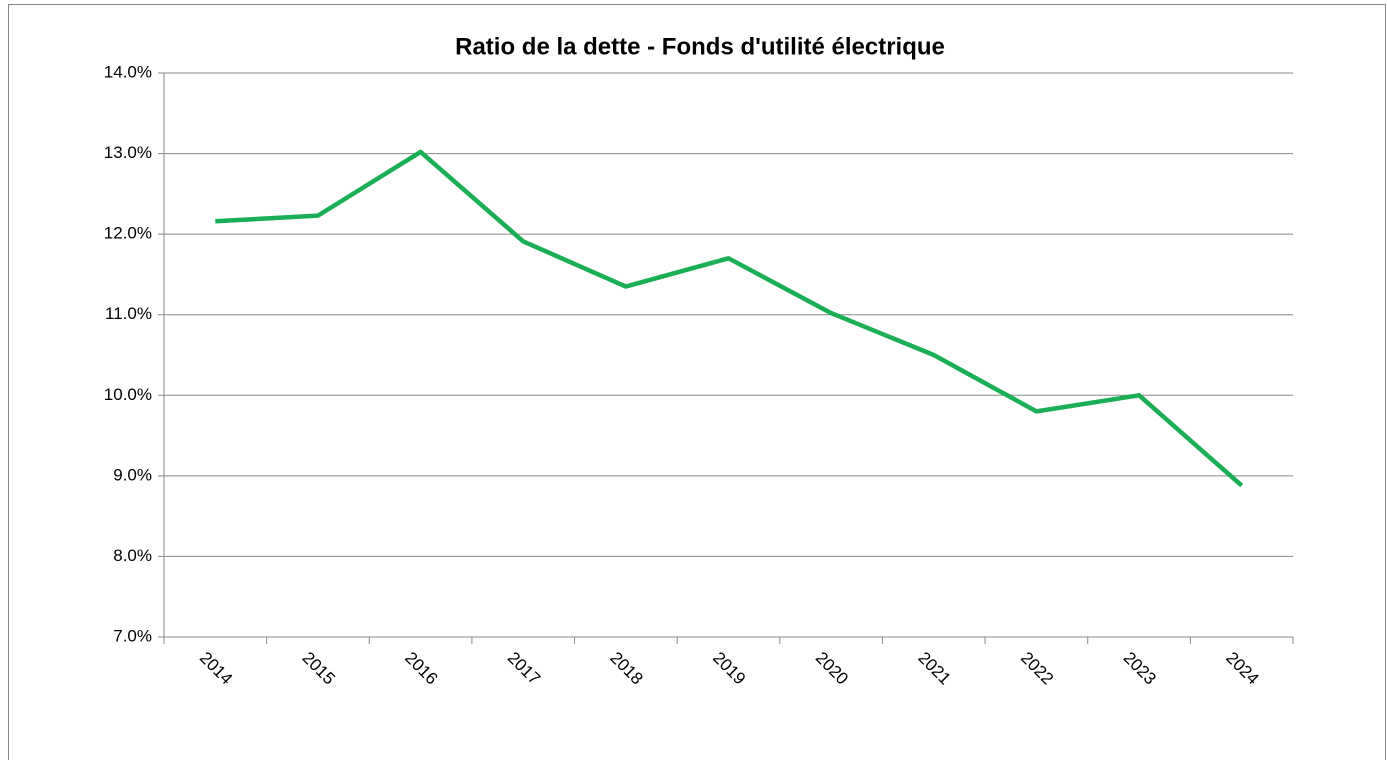  What do you see at coordinates (128, 71) in the screenshot?
I see `y-tick-label: 14.0%` at bounding box center [128, 71].